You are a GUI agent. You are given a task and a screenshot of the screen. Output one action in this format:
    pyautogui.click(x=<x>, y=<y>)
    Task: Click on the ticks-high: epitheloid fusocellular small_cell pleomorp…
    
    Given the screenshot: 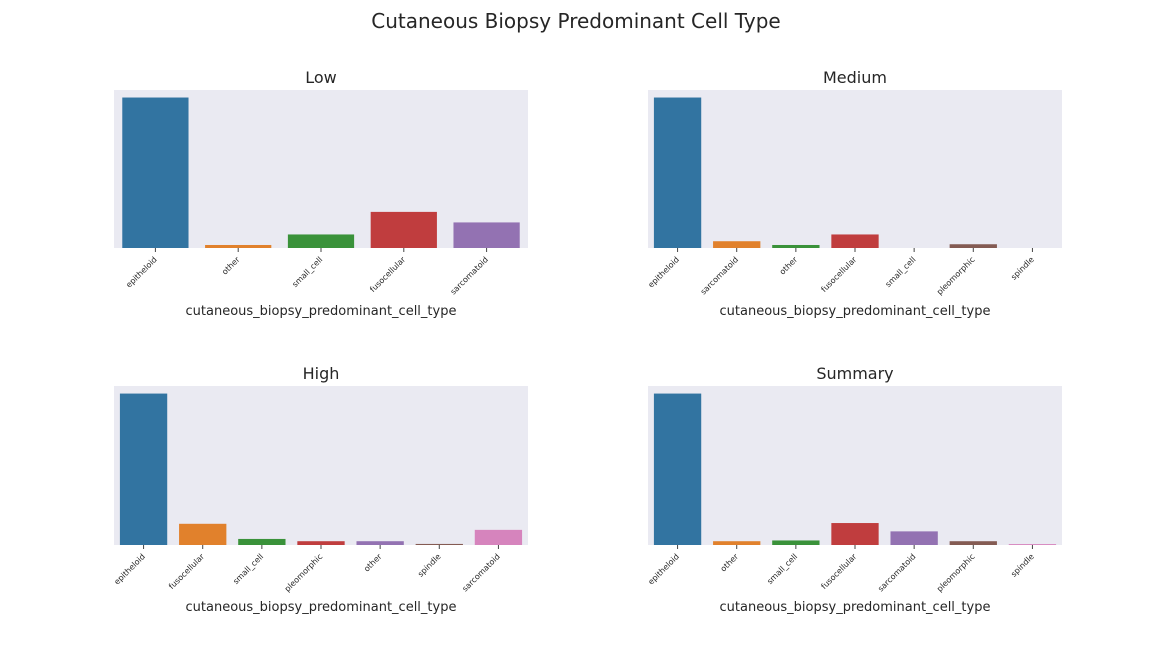 What is the action you would take?
    pyautogui.click(x=307, y=569)
    